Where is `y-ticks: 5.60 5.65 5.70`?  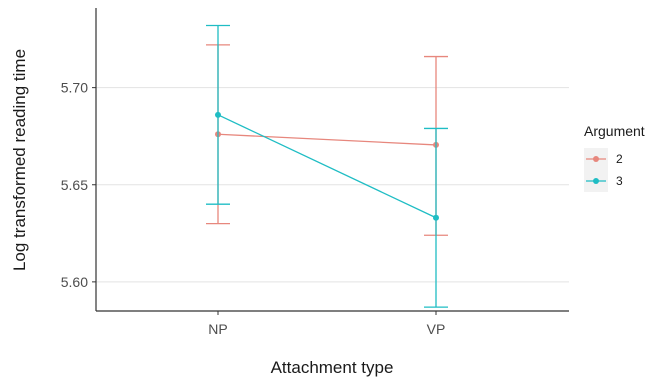 y-ticks: 5.60 5.65 5.70 is located at coordinates (78, 185).